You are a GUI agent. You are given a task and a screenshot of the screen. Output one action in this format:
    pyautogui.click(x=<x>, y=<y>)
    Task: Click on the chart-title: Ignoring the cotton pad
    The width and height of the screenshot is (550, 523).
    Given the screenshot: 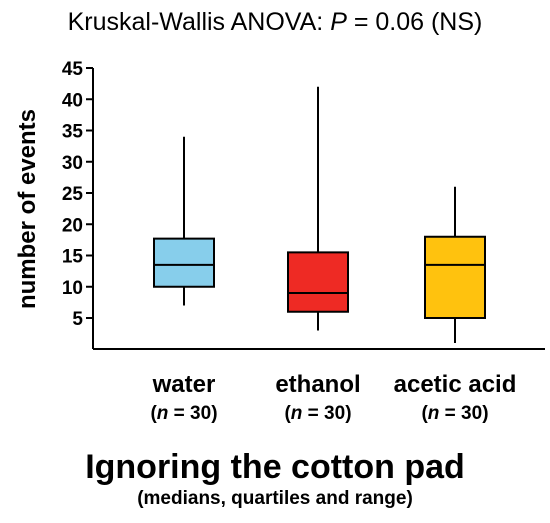 What is the action you would take?
    pyautogui.click(x=275, y=467)
    